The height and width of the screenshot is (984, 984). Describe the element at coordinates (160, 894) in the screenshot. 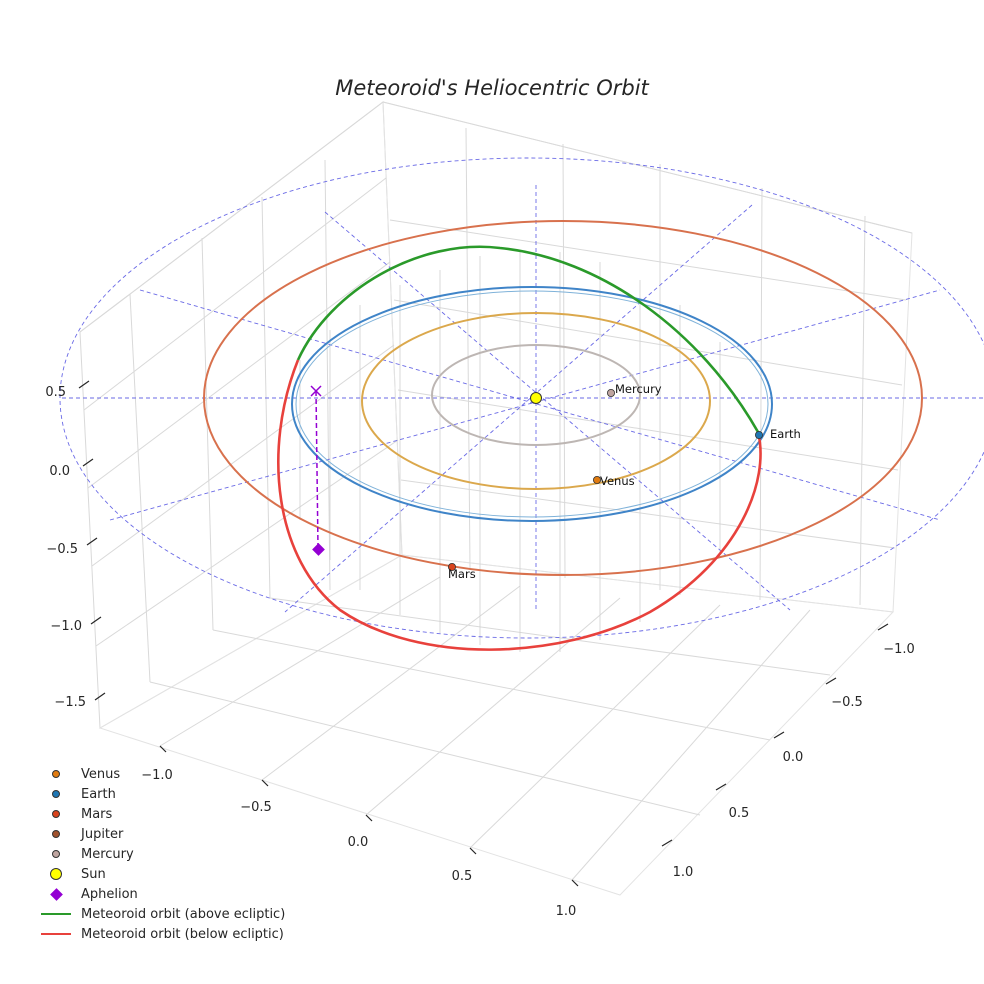

I see `legend-item-aphelion: Aphelion` at that location.